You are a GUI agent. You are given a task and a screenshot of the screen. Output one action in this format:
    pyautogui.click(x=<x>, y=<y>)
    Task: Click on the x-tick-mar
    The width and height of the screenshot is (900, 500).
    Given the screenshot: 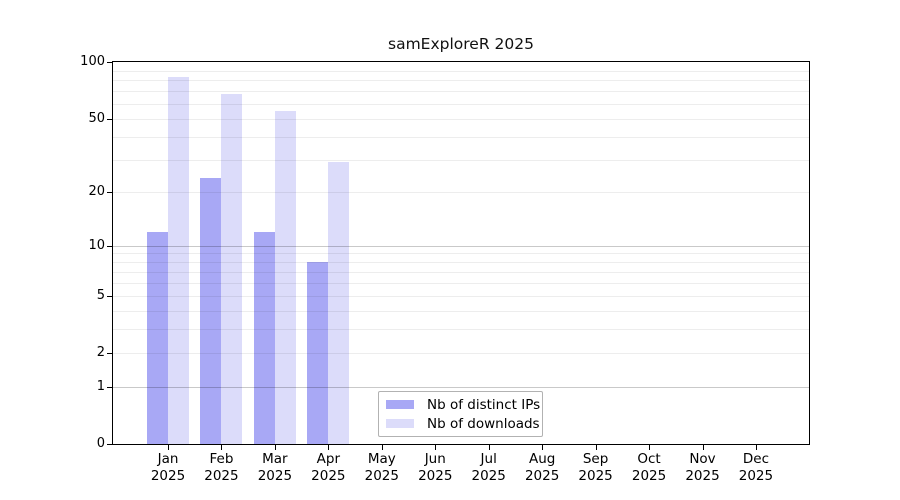 What is the action you would take?
    pyautogui.click(x=275, y=447)
    